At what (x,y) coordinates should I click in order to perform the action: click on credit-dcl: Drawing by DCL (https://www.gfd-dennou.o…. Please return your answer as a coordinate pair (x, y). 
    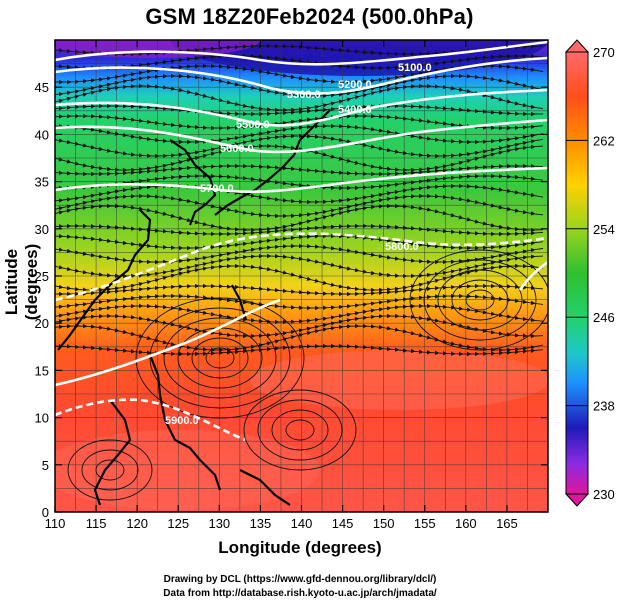
    Looking at the image, I should click on (300, 579).